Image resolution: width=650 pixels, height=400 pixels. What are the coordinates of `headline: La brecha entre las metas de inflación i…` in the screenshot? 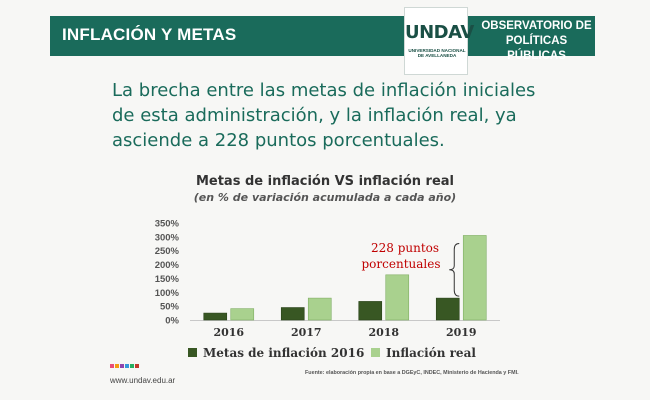 It's located at (324, 115).